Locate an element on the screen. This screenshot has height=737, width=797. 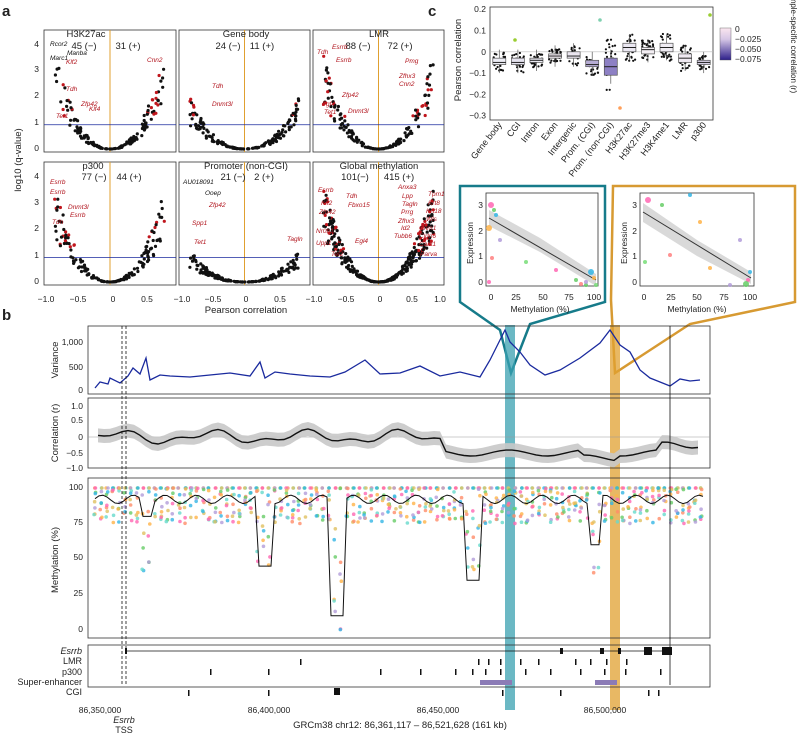
variance-line is located at coordinates (397, 358).